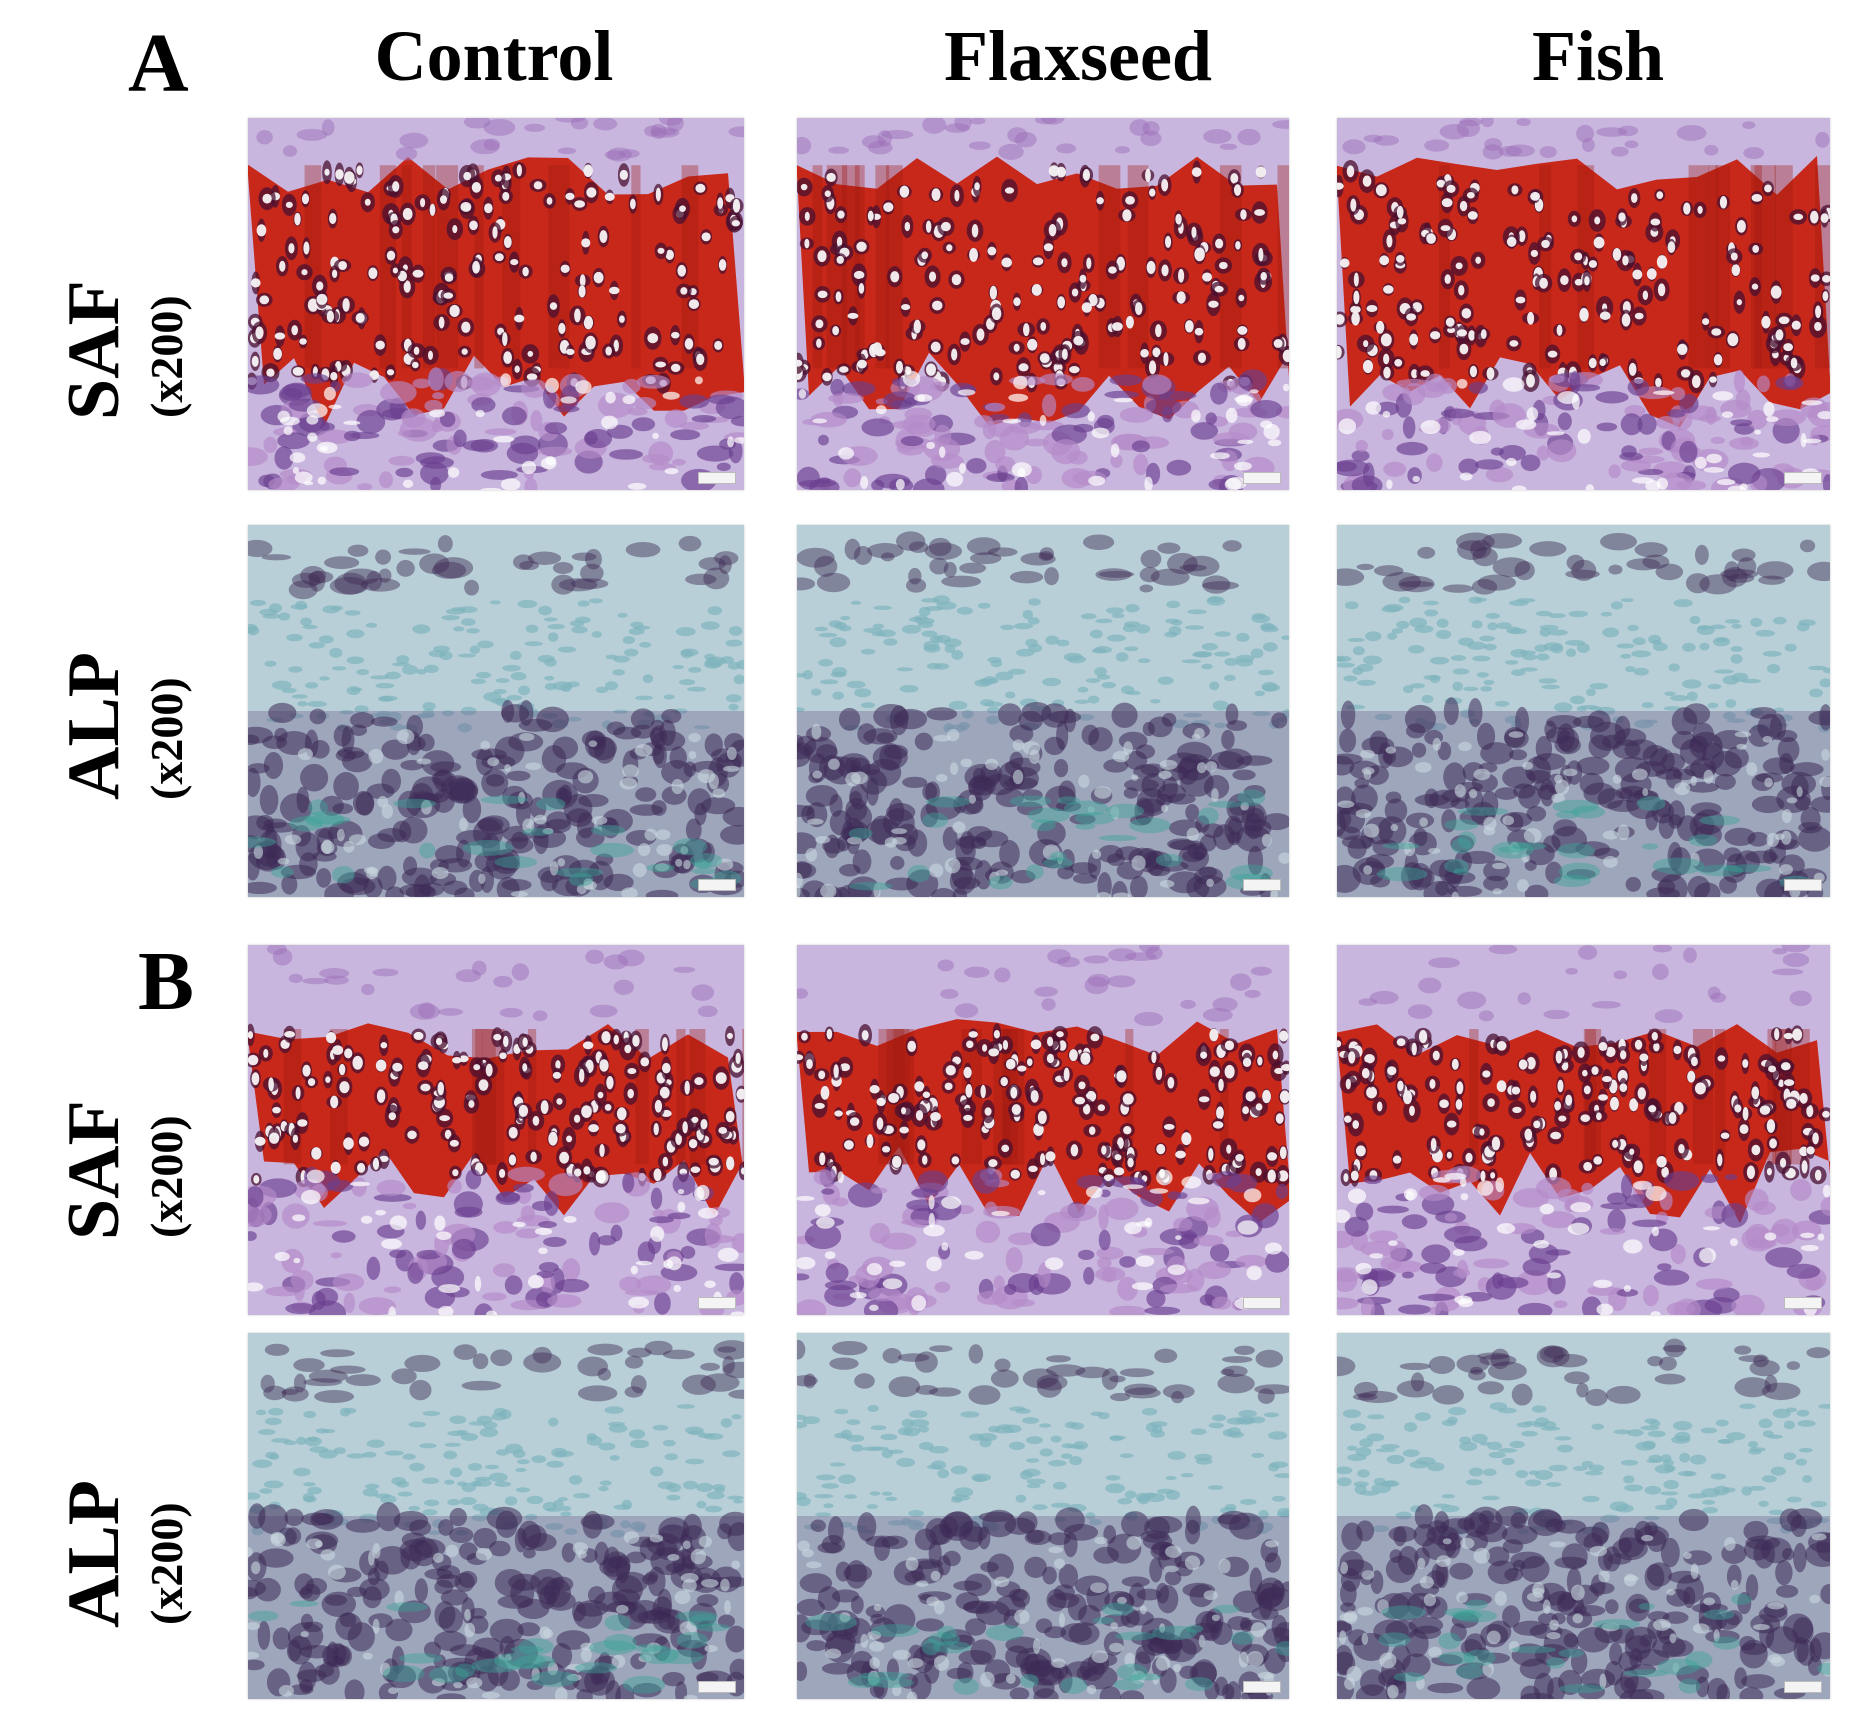 The height and width of the screenshot is (1730, 1868). I want to click on micrograph-b-saf-fish, so click(1583, 1130).